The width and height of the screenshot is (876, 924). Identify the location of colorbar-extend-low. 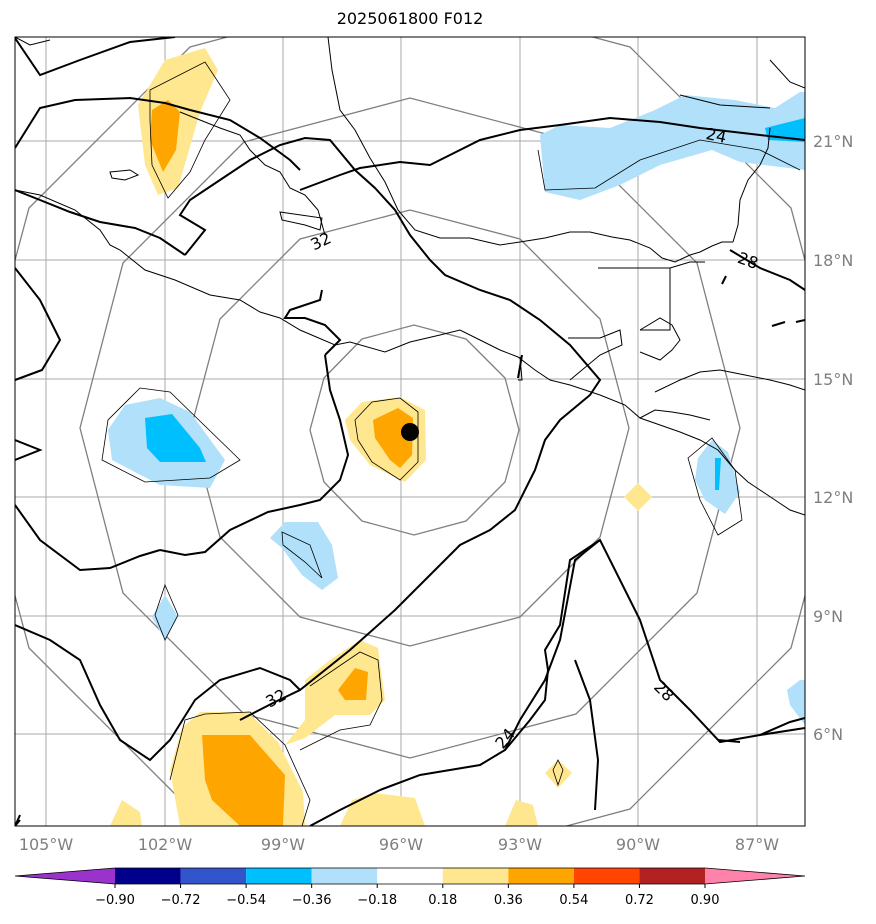
(65, 876).